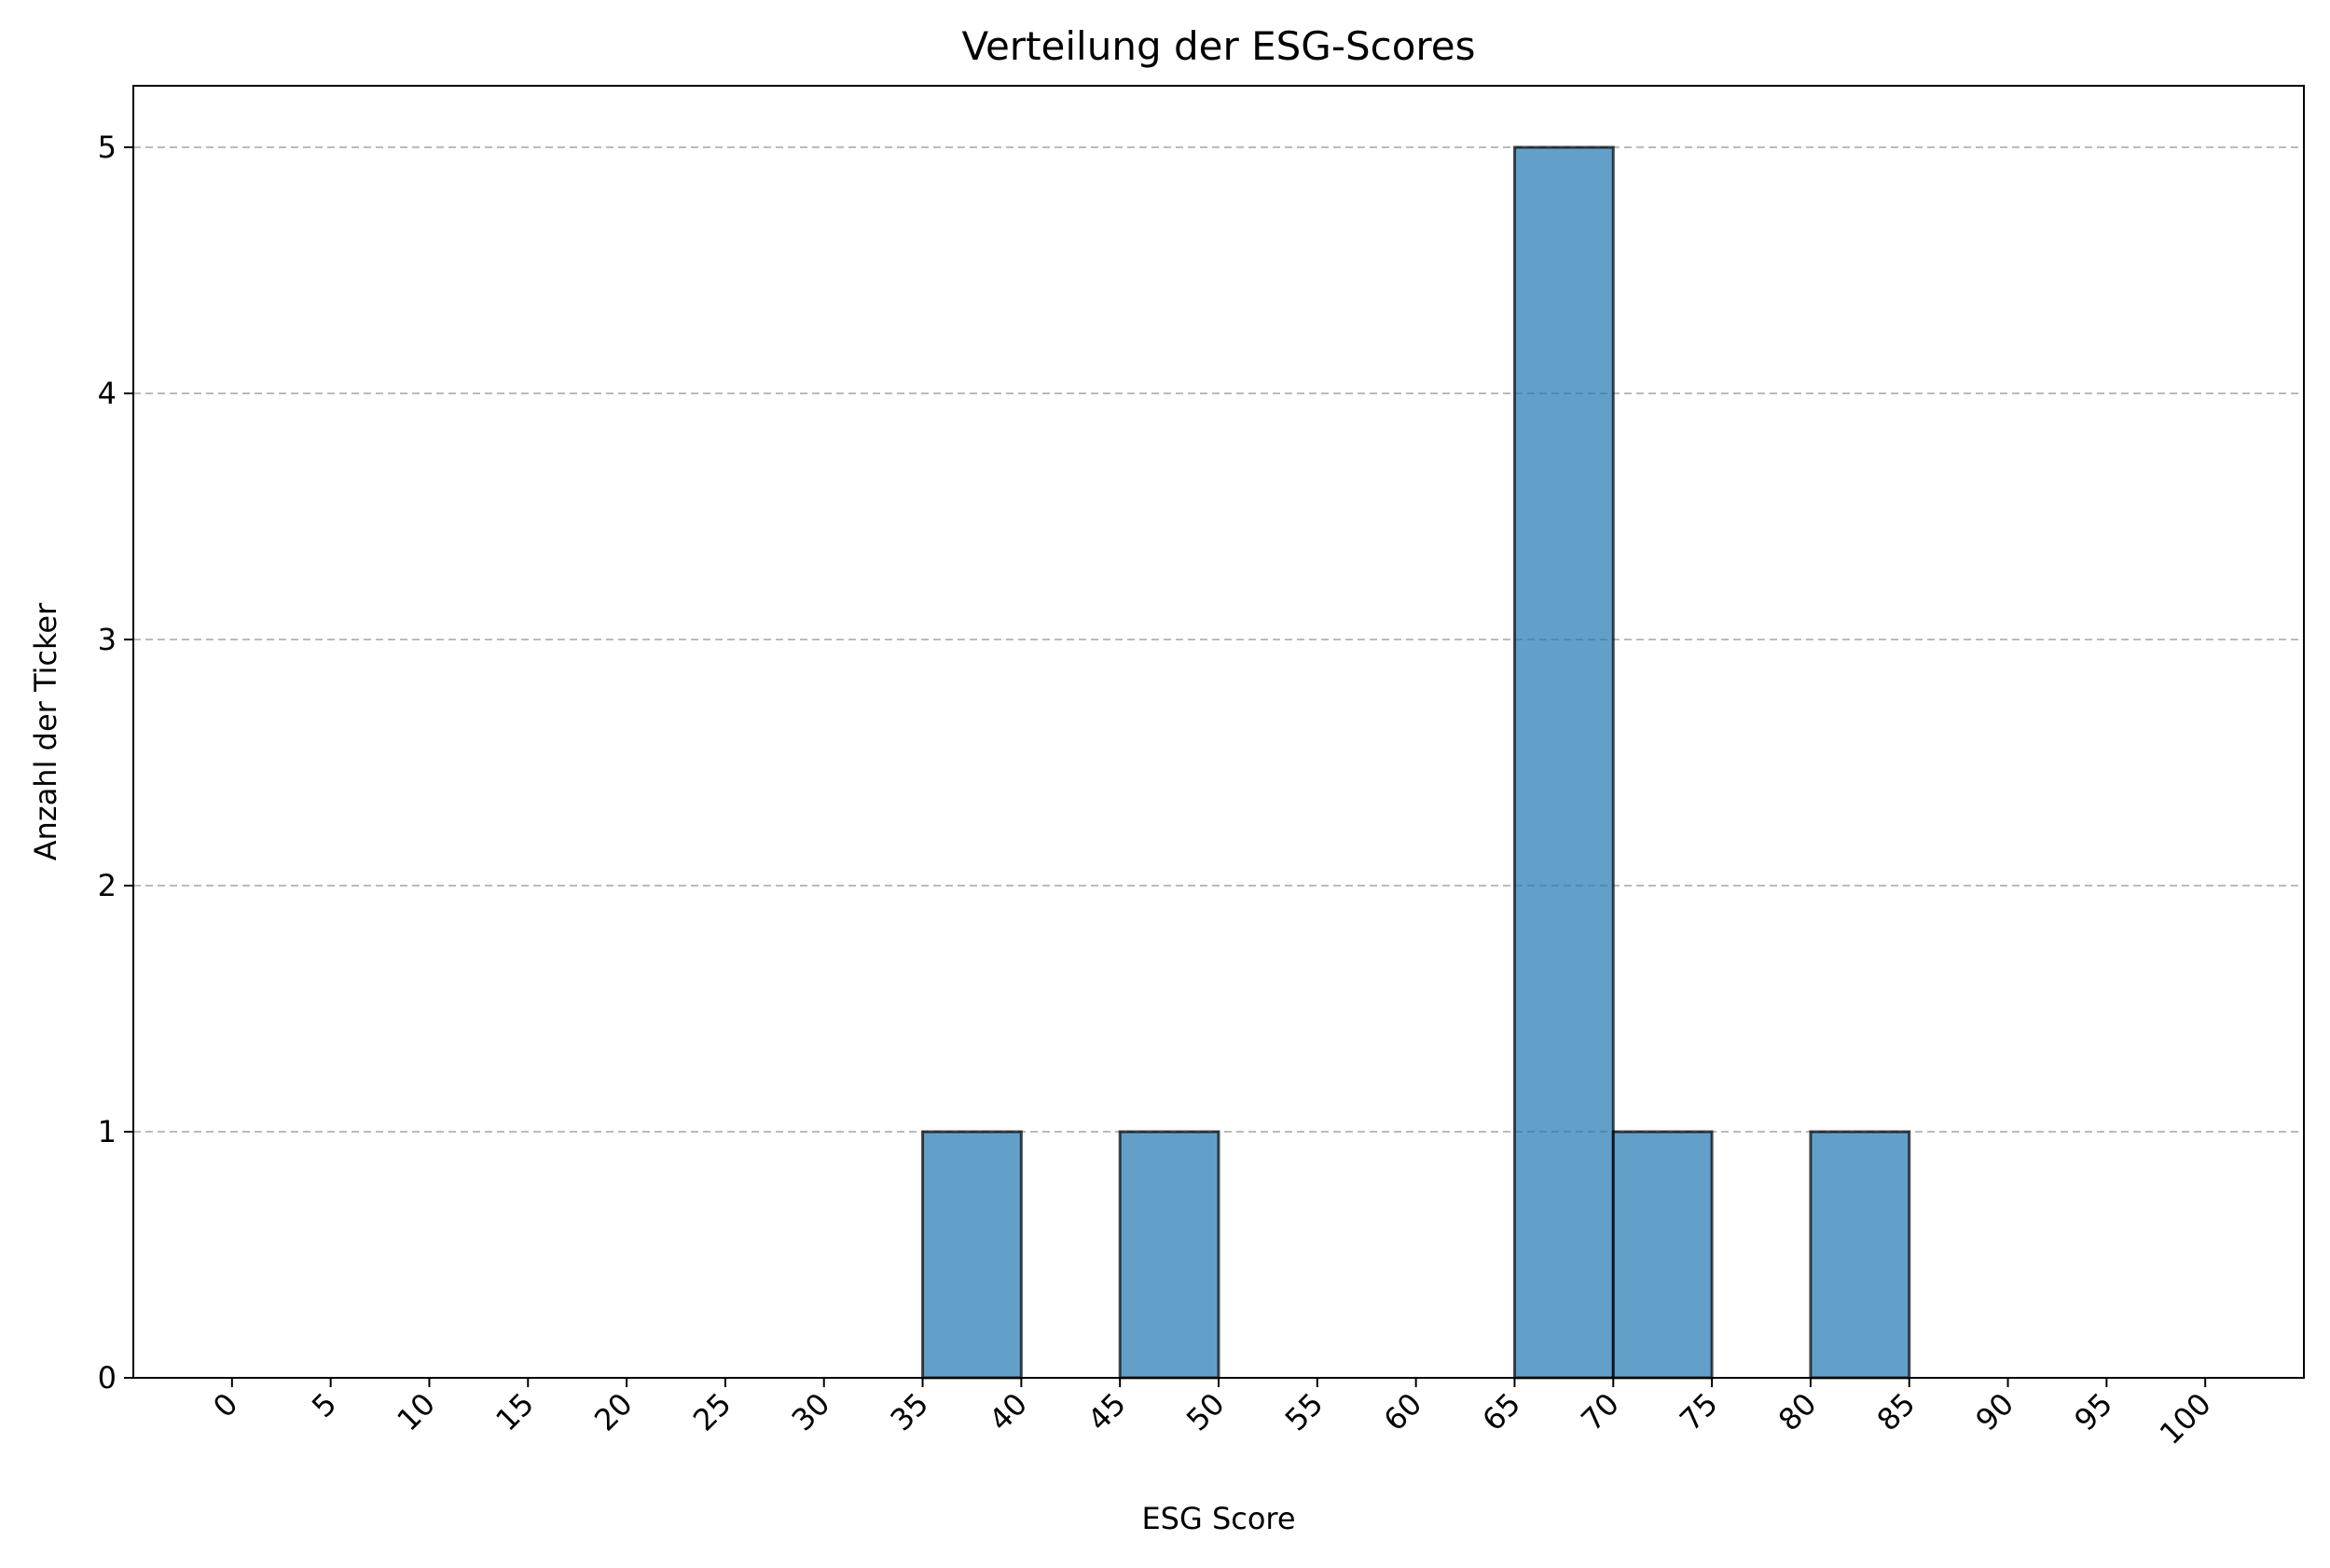 The width and height of the screenshot is (2330, 1568). I want to click on x-tick-label: 70, so click(1600, 1412).